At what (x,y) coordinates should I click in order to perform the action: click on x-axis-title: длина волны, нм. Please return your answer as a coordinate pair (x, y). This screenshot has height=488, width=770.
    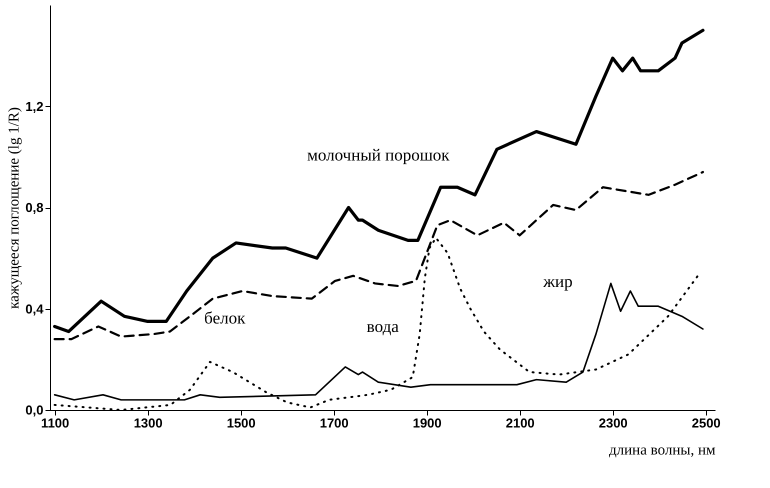
    Looking at the image, I should click on (662, 450).